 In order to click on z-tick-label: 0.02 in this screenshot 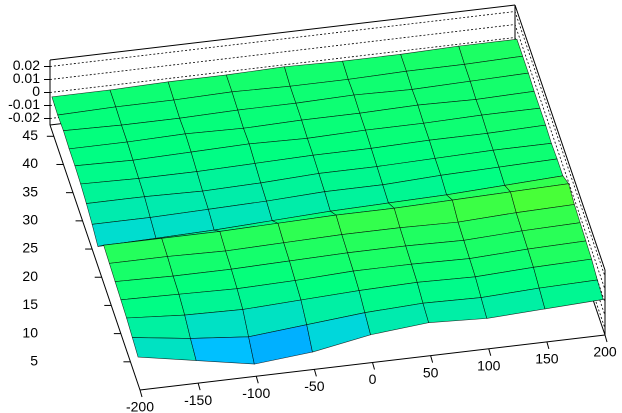, I will do `click(26, 65)`.